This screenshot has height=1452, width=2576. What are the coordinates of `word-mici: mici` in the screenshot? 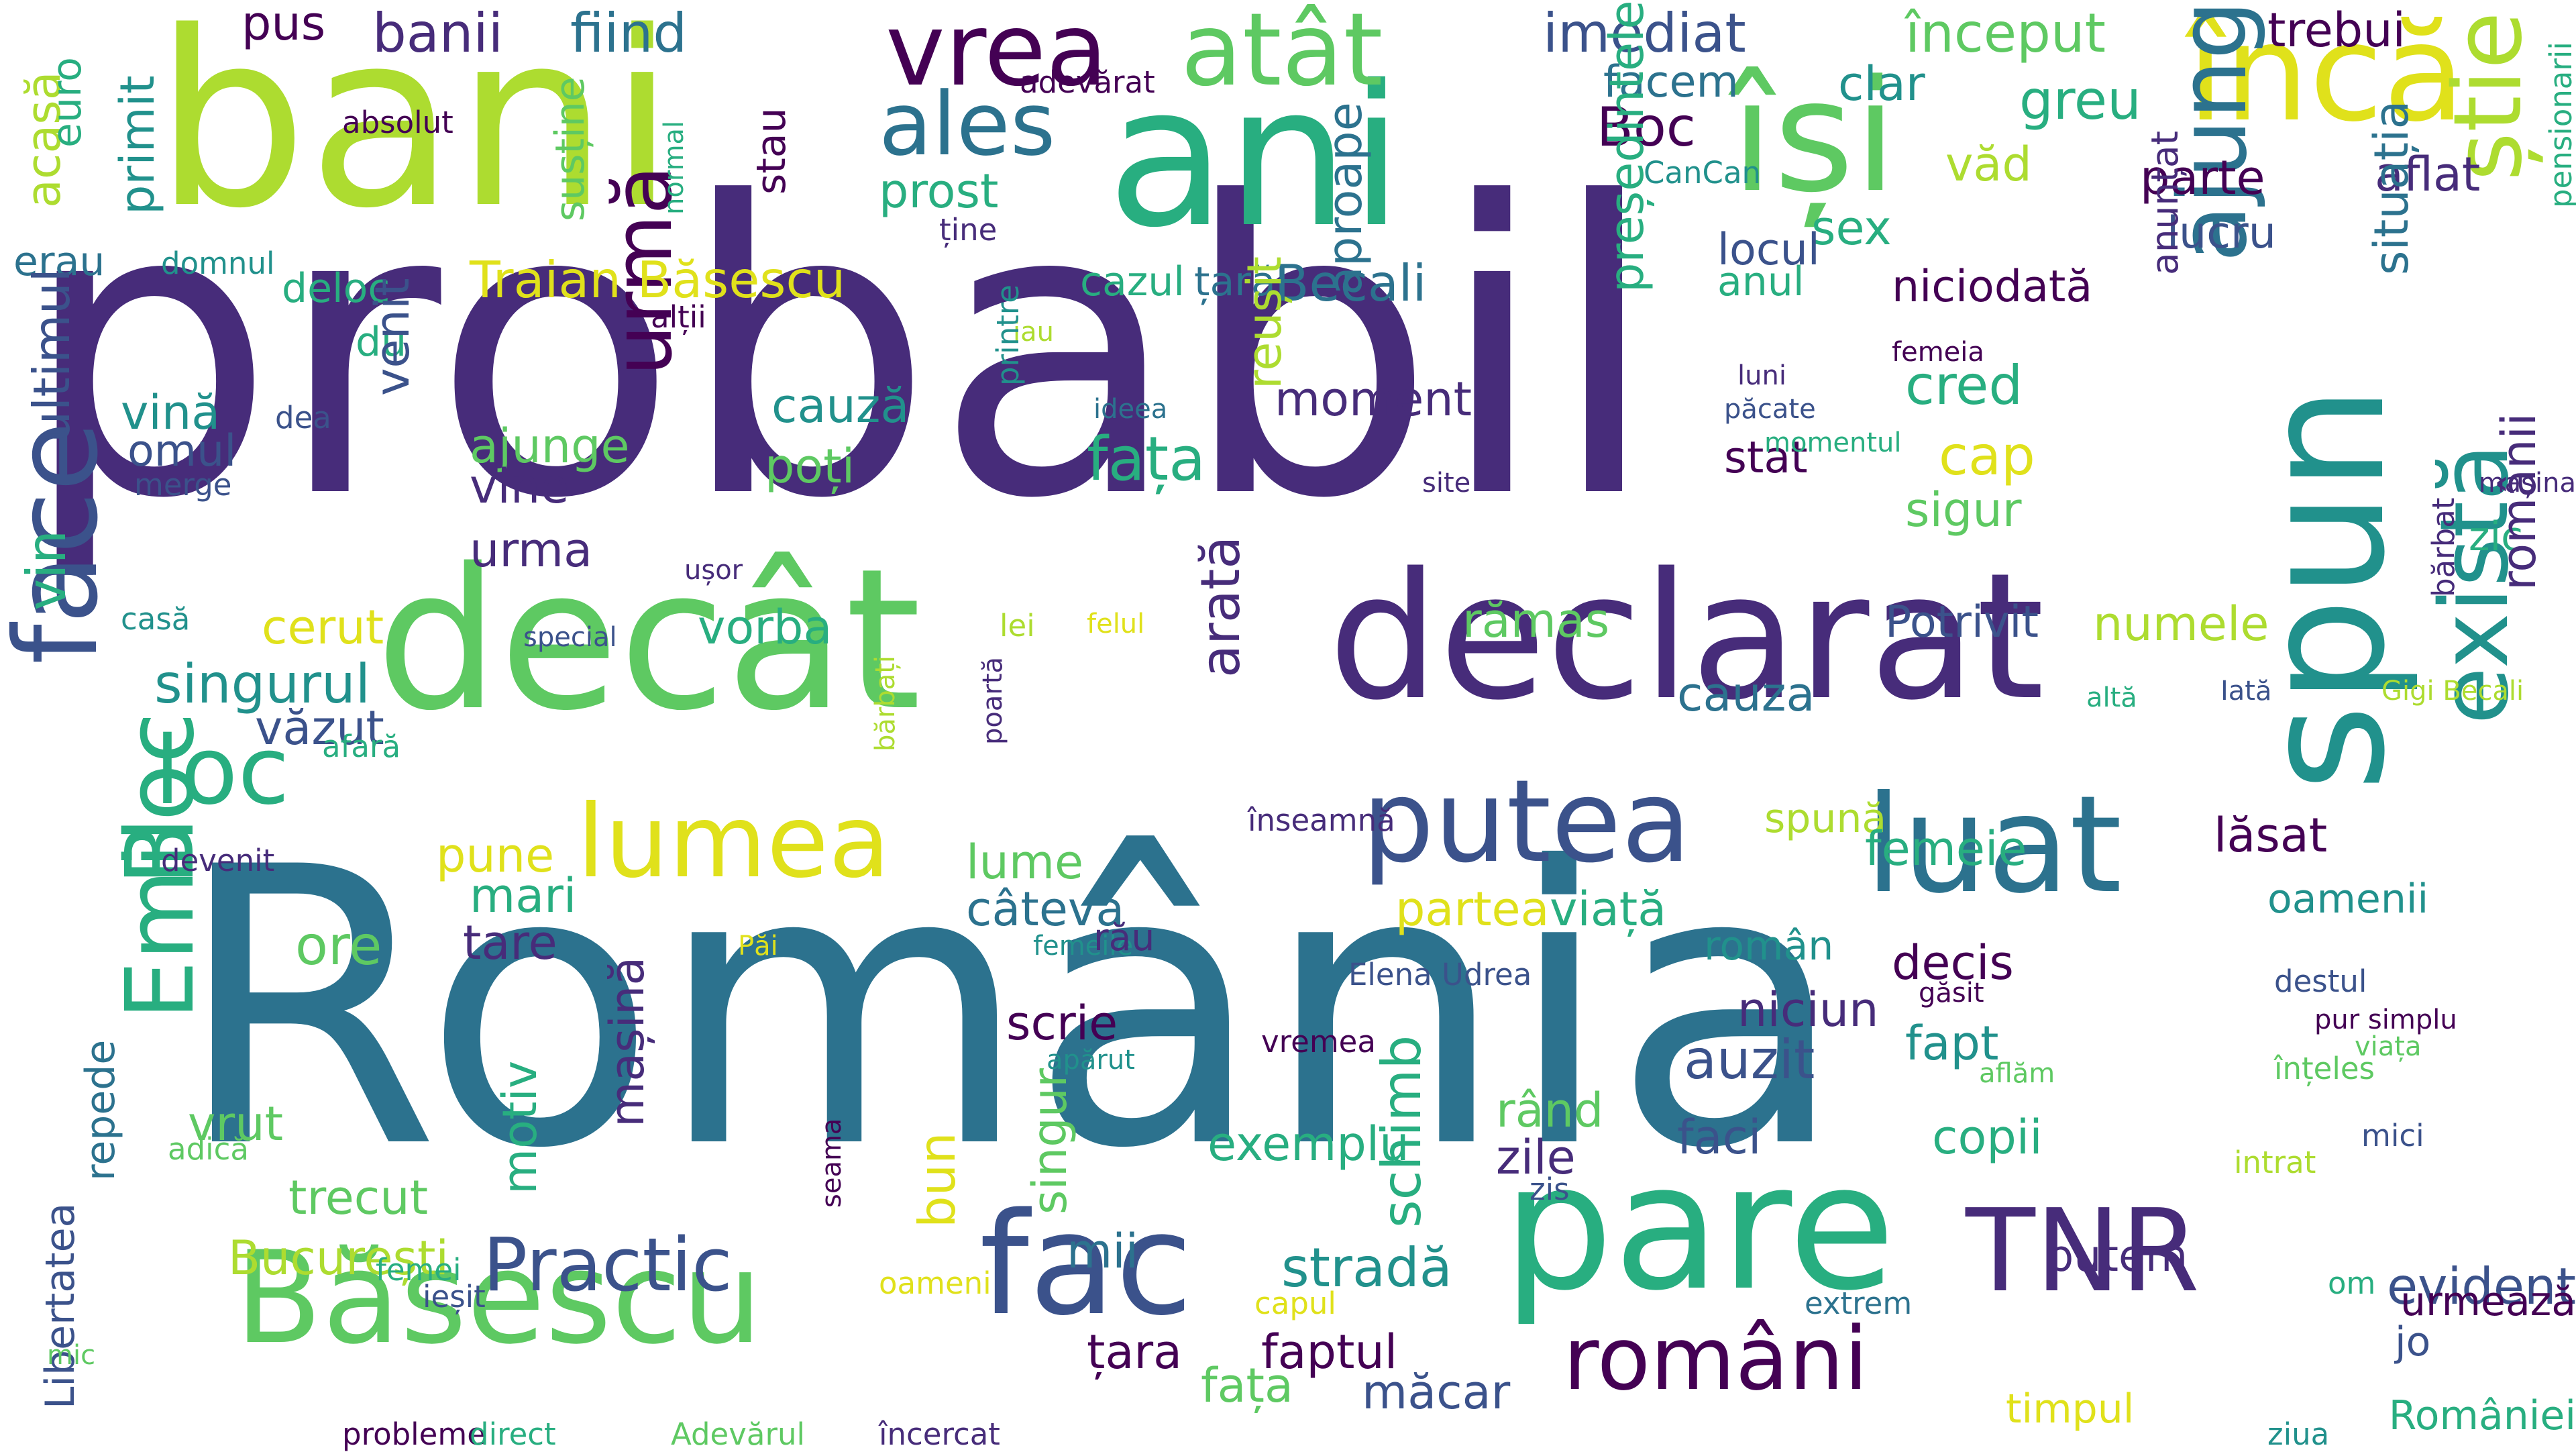 It's located at (2392, 1136).